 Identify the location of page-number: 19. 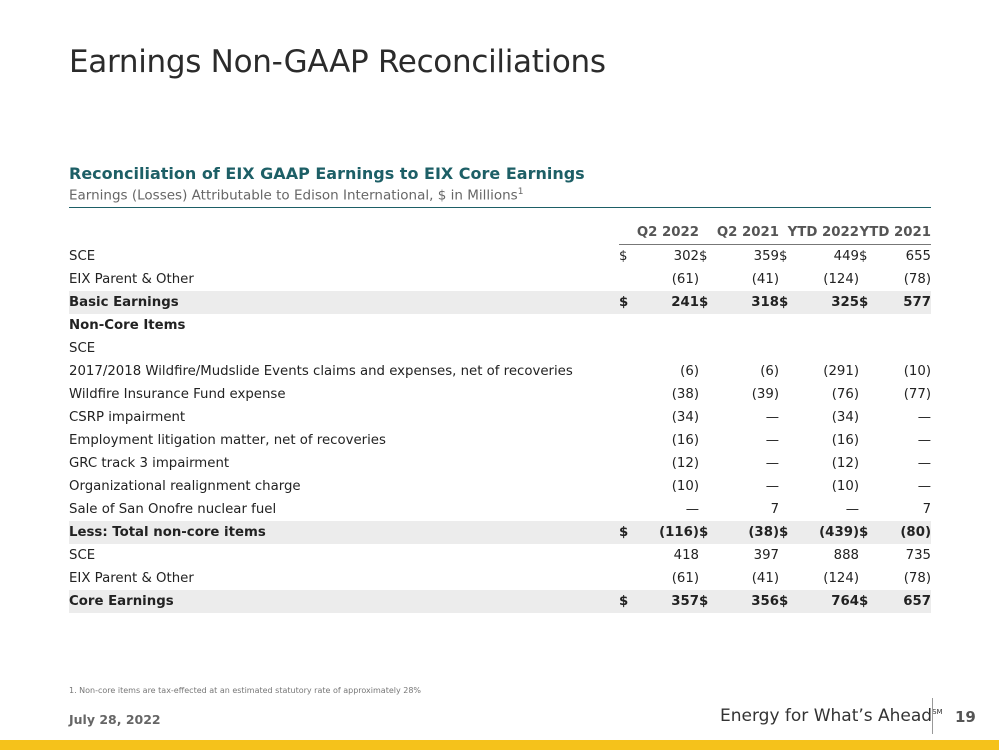
(965, 717).